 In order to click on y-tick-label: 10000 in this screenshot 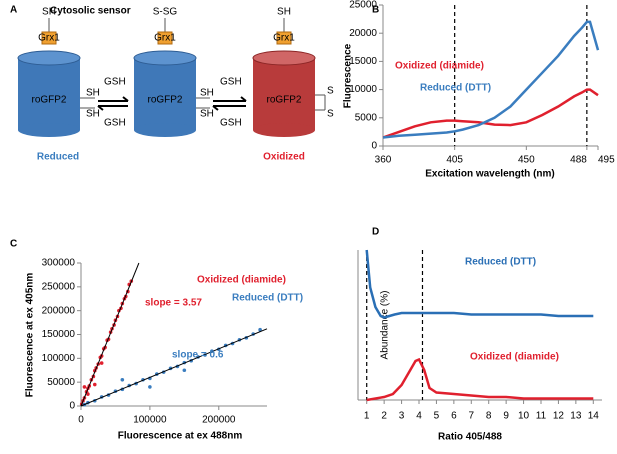, I will do `click(363, 89)`.